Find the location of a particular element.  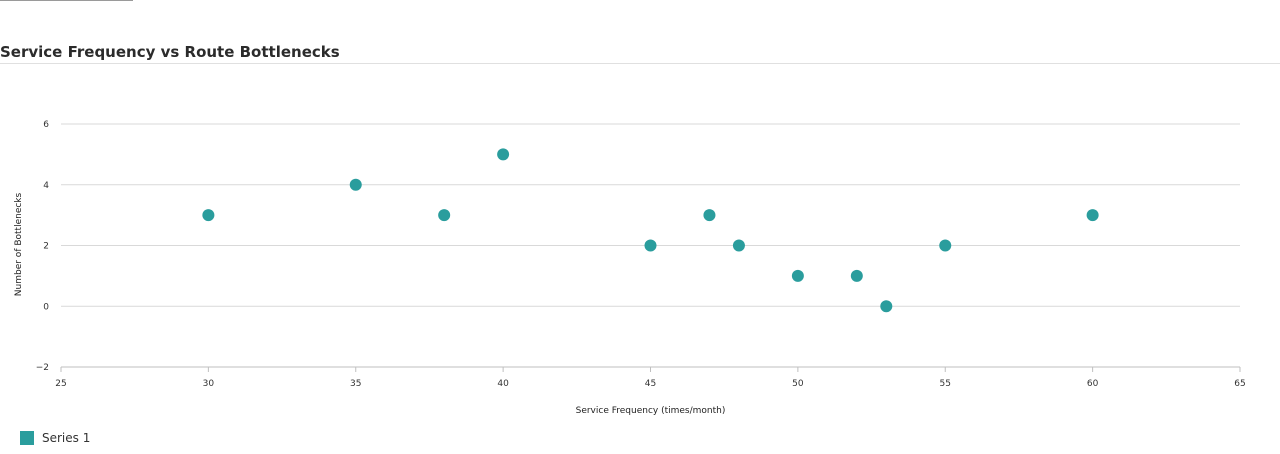

y-tick-label: 0 is located at coordinates (46, 307).